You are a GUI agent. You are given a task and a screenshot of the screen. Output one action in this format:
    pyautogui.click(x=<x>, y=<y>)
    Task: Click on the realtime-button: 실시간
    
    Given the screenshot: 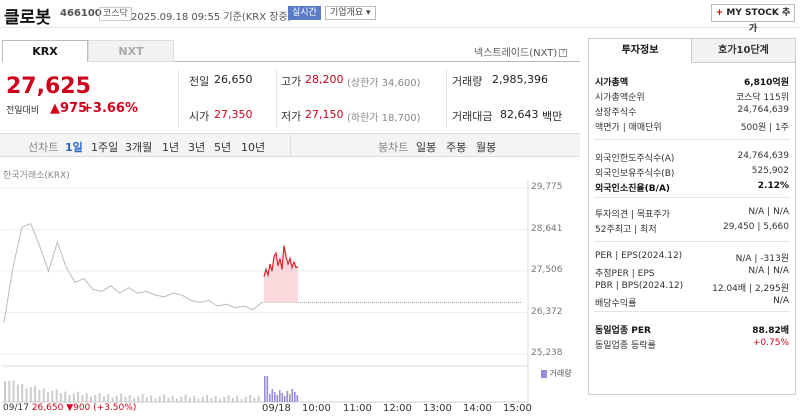 What is the action you would take?
    pyautogui.click(x=304, y=13)
    